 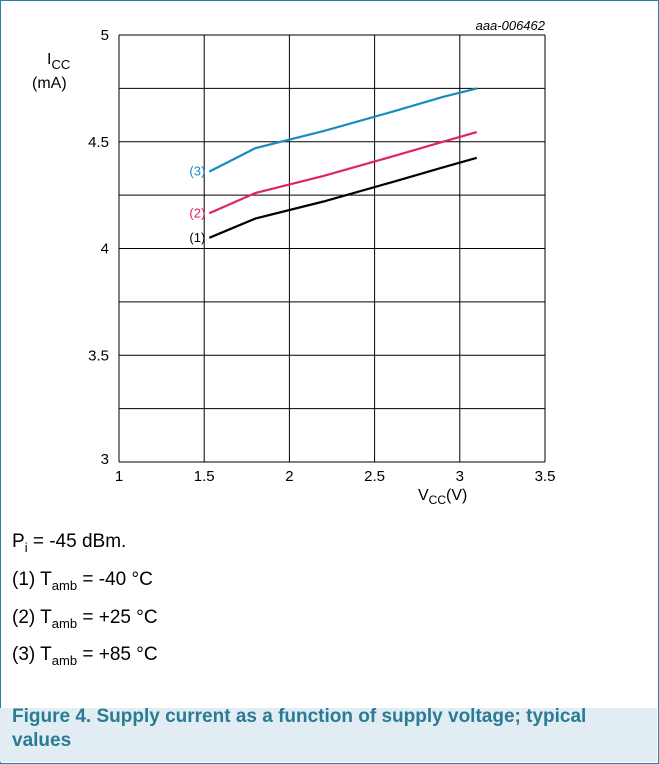 What do you see at coordinates (24, 617) in the screenshot?
I see `condition-2-id: (2)` at bounding box center [24, 617].